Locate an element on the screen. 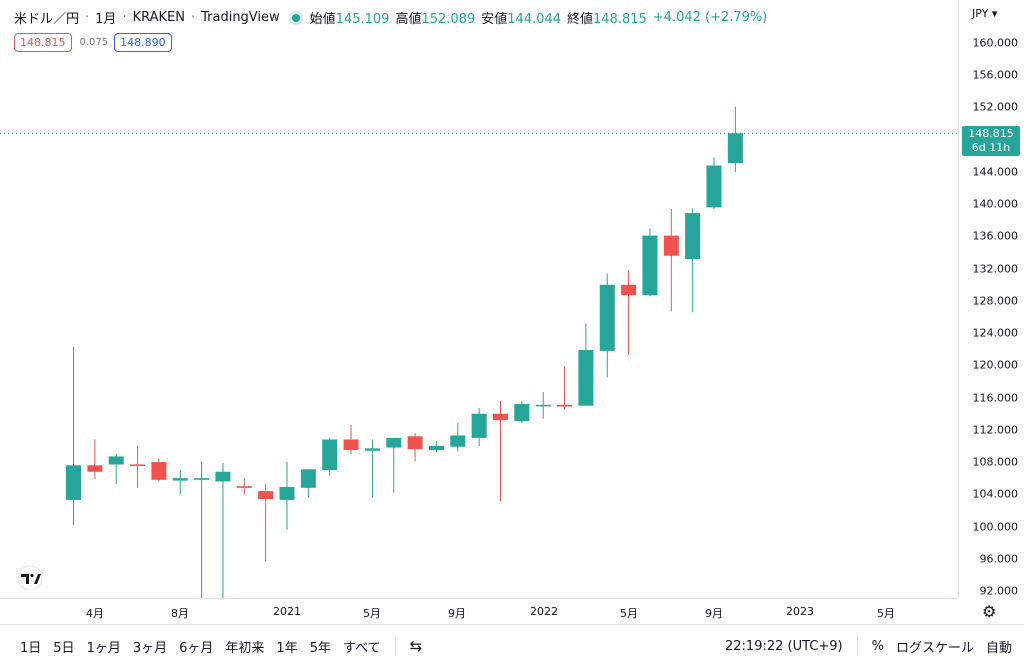  time-scale: 4月 8月 2021 5月 9月 2022 5月 9月 2023 5月 is located at coordinates (479, 611).